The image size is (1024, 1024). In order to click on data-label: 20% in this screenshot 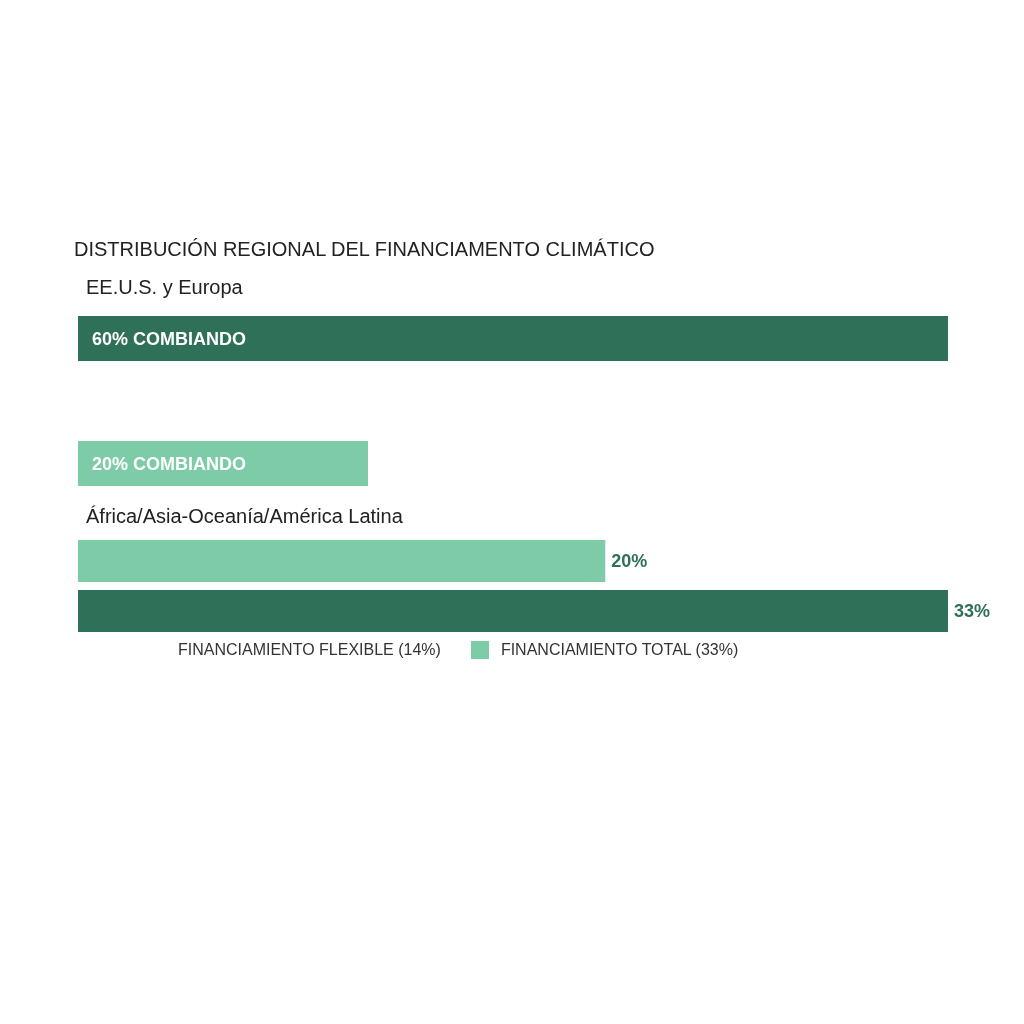, I will do `click(629, 561)`.